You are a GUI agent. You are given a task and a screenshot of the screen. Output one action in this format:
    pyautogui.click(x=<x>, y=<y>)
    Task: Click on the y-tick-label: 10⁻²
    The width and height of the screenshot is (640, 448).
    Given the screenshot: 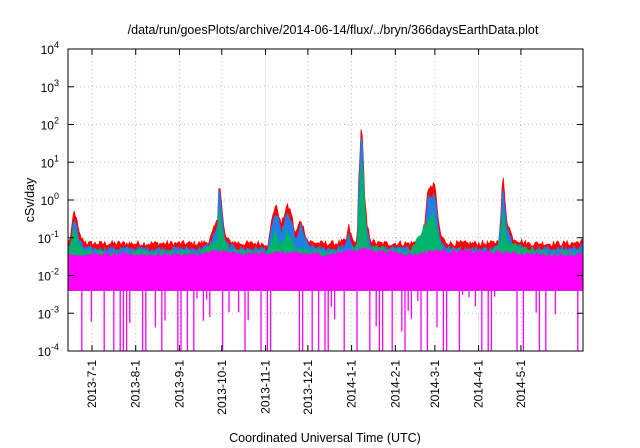 What is the action you would take?
    pyautogui.click(x=48, y=275)
    